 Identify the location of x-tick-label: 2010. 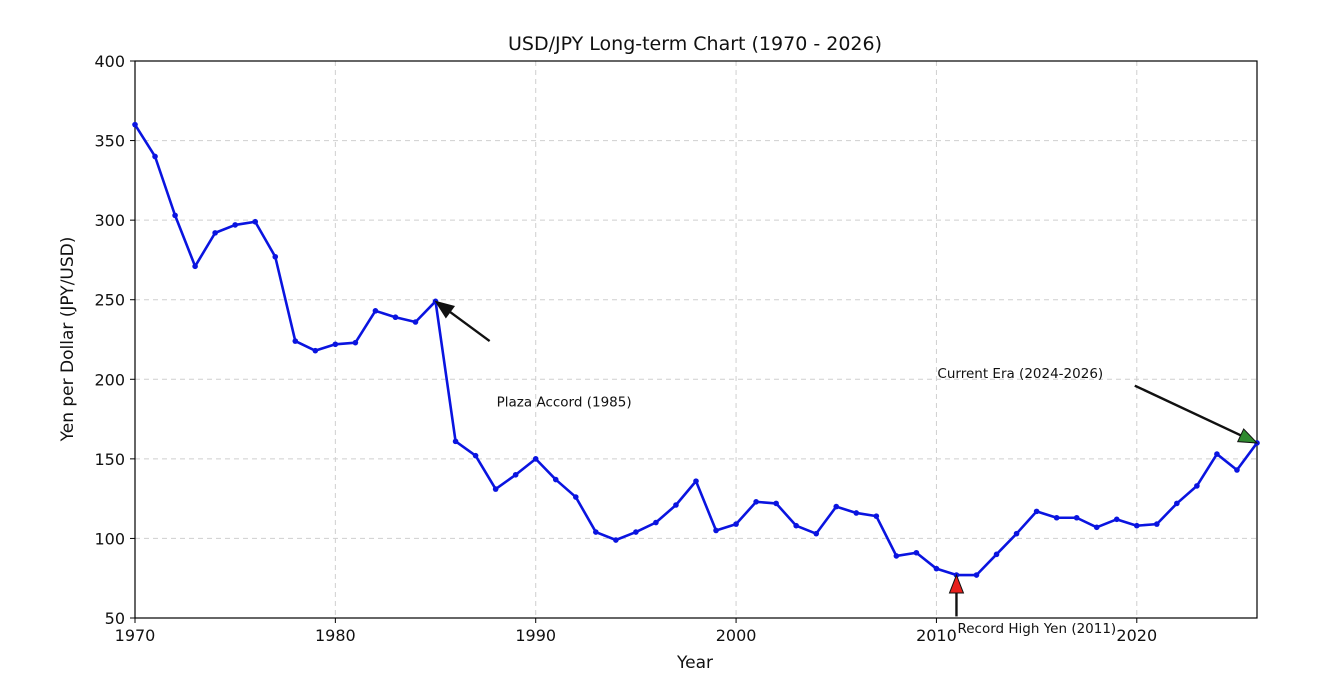
(936, 635).